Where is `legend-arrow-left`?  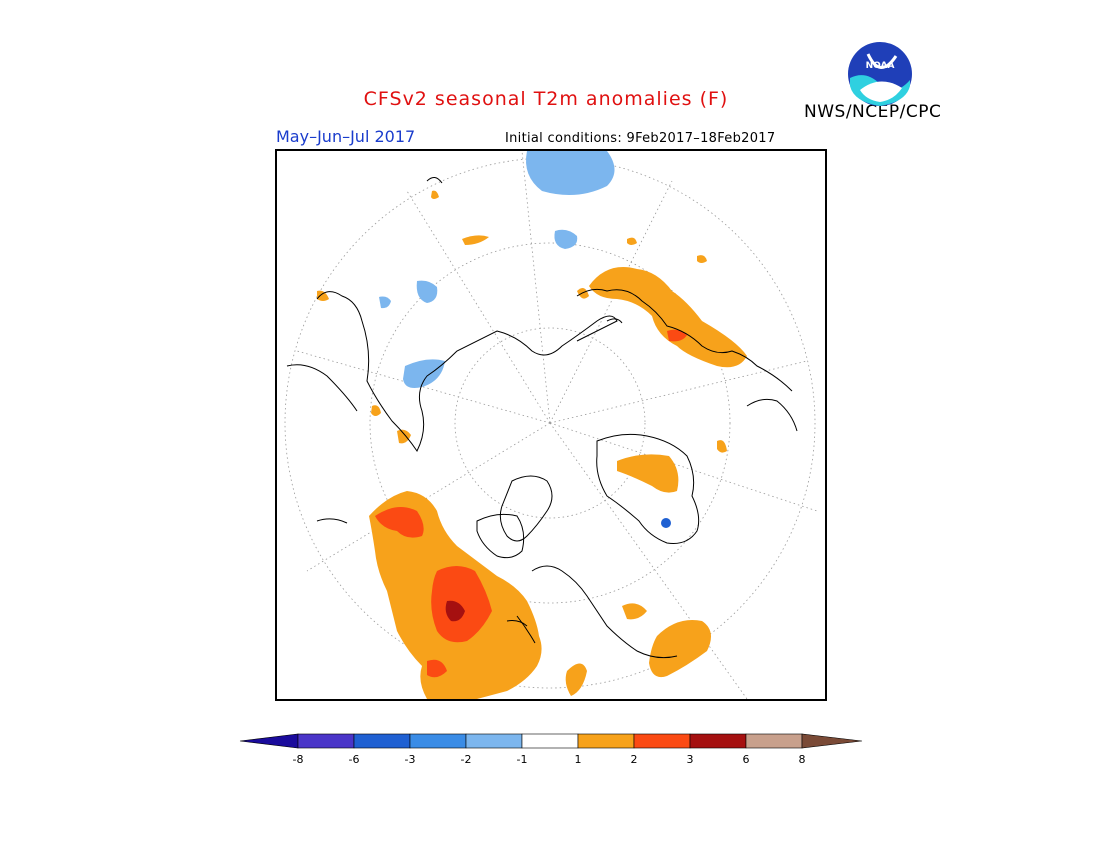 legend-arrow-left is located at coordinates (269, 741).